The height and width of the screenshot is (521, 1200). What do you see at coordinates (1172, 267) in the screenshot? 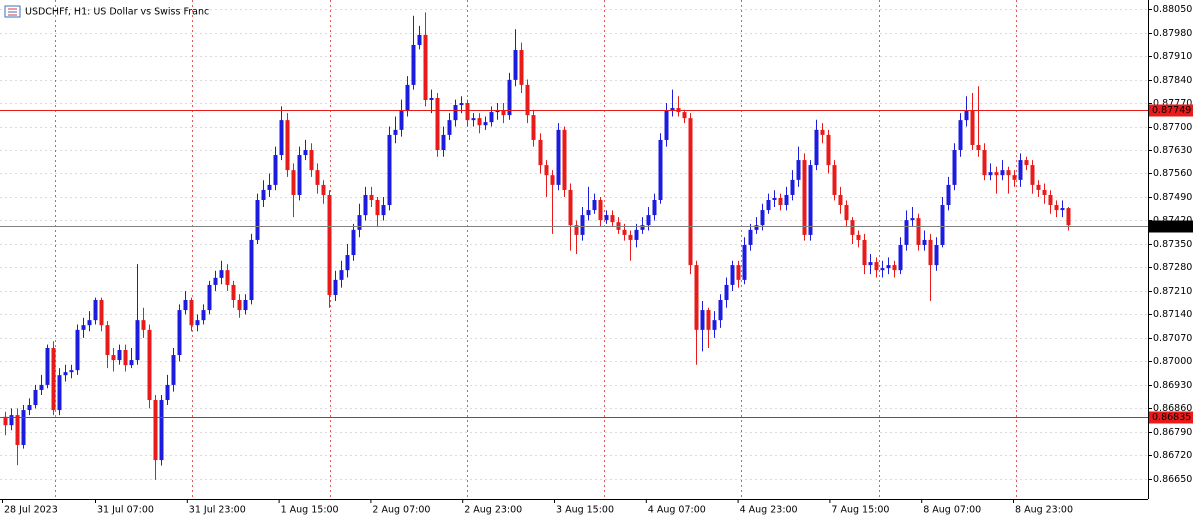
I see `y-tick-label: 0.87280` at bounding box center [1172, 267].